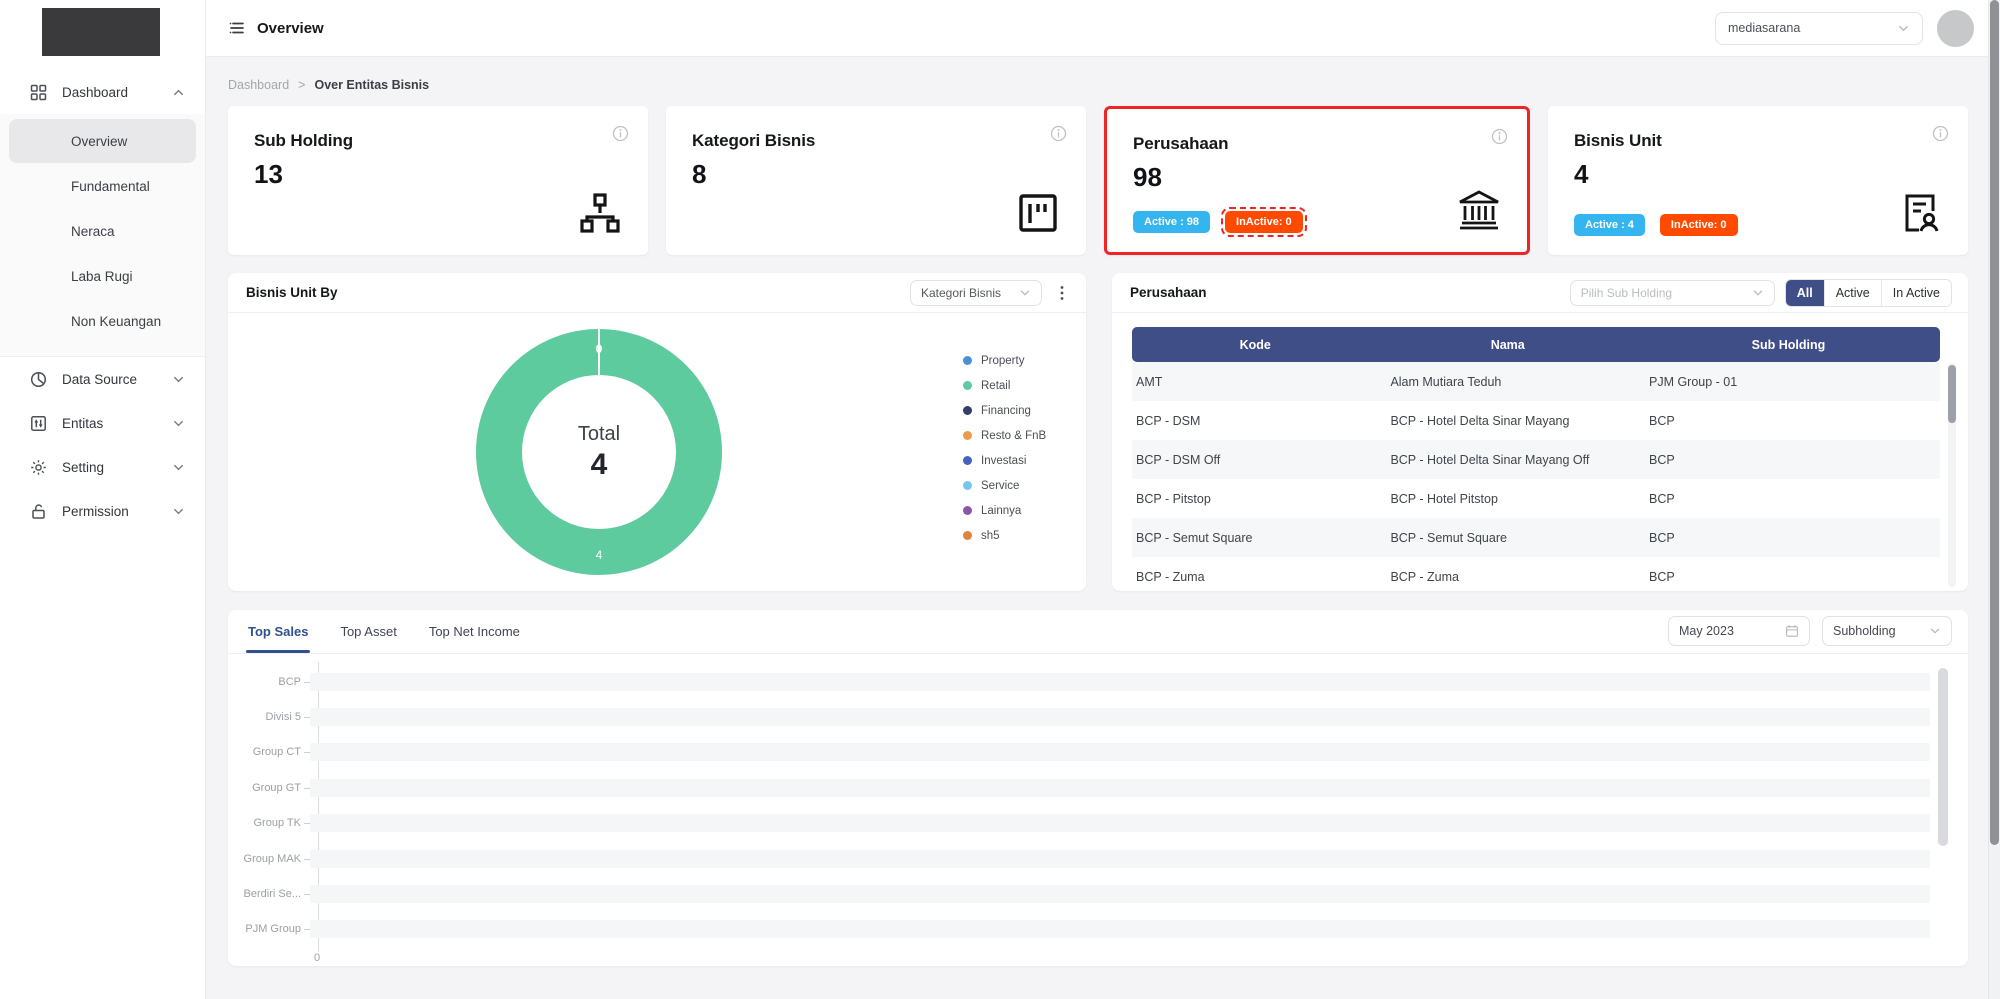 The height and width of the screenshot is (999, 2000). Describe the element at coordinates (438, 180) in the screenshot. I see `stat-card-sub-holding: Sub Holding 13` at that location.